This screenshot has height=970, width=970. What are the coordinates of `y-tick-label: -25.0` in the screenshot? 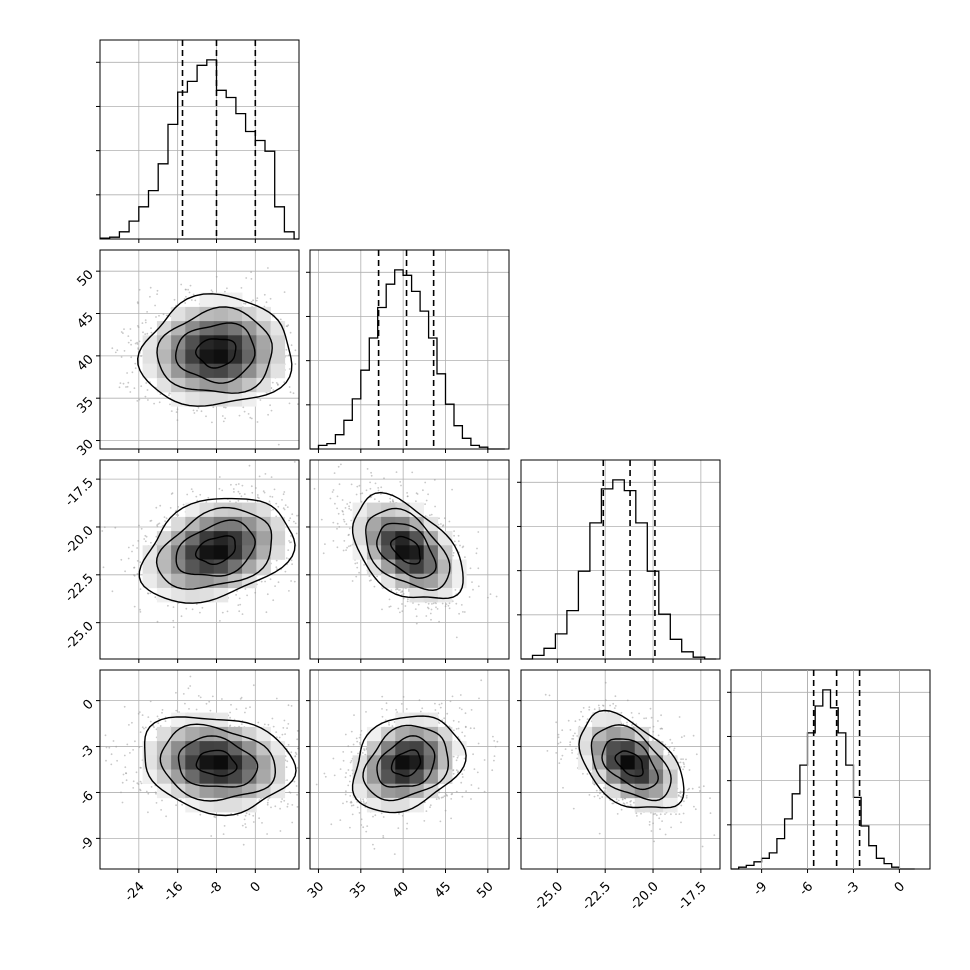 It's located at (79, 636).